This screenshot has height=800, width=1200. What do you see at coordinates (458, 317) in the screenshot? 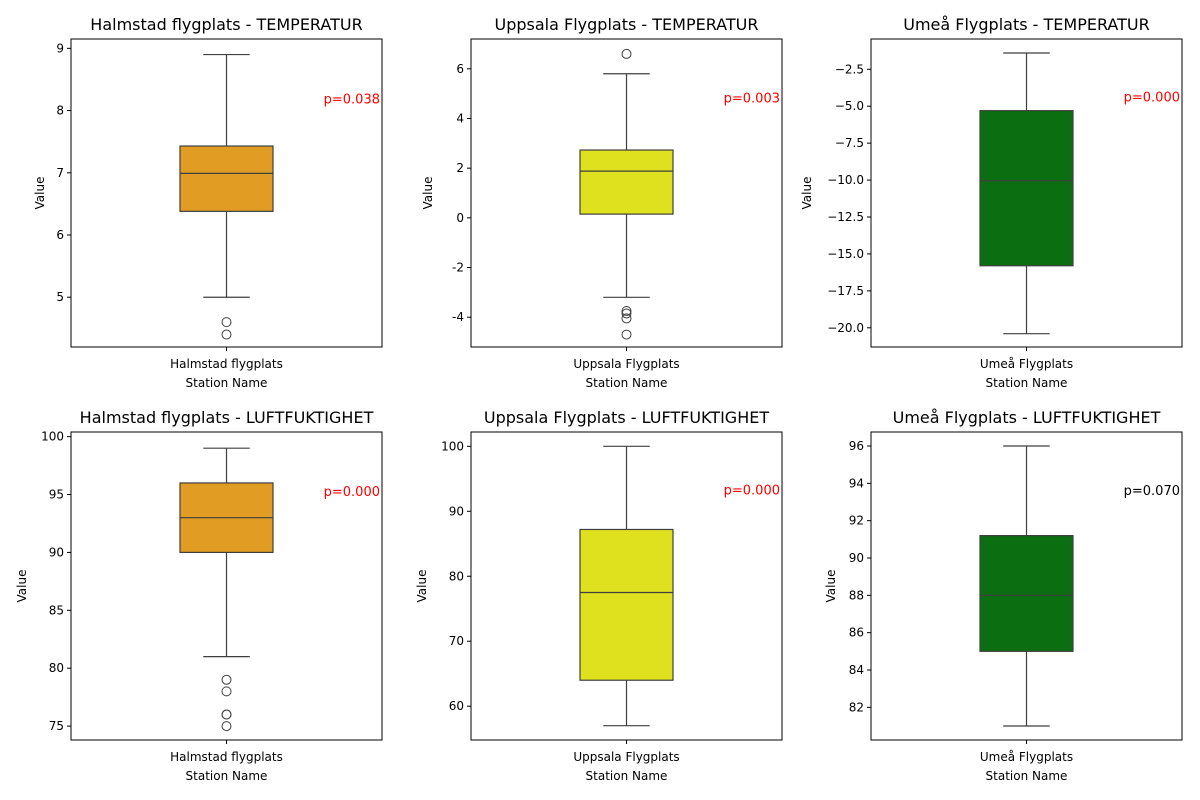
I see `y-tick-label: -4` at bounding box center [458, 317].